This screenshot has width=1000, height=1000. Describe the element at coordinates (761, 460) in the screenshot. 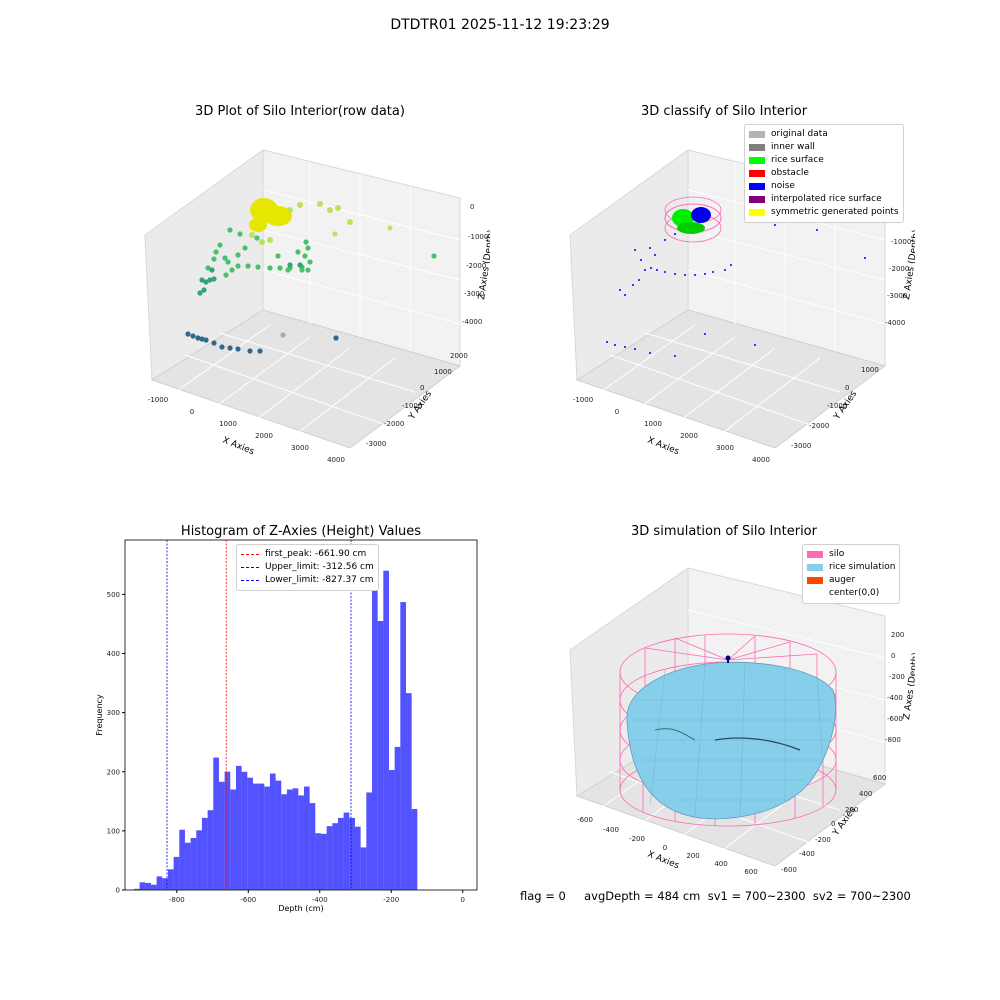

I see `svg-text: 4000` at that location.